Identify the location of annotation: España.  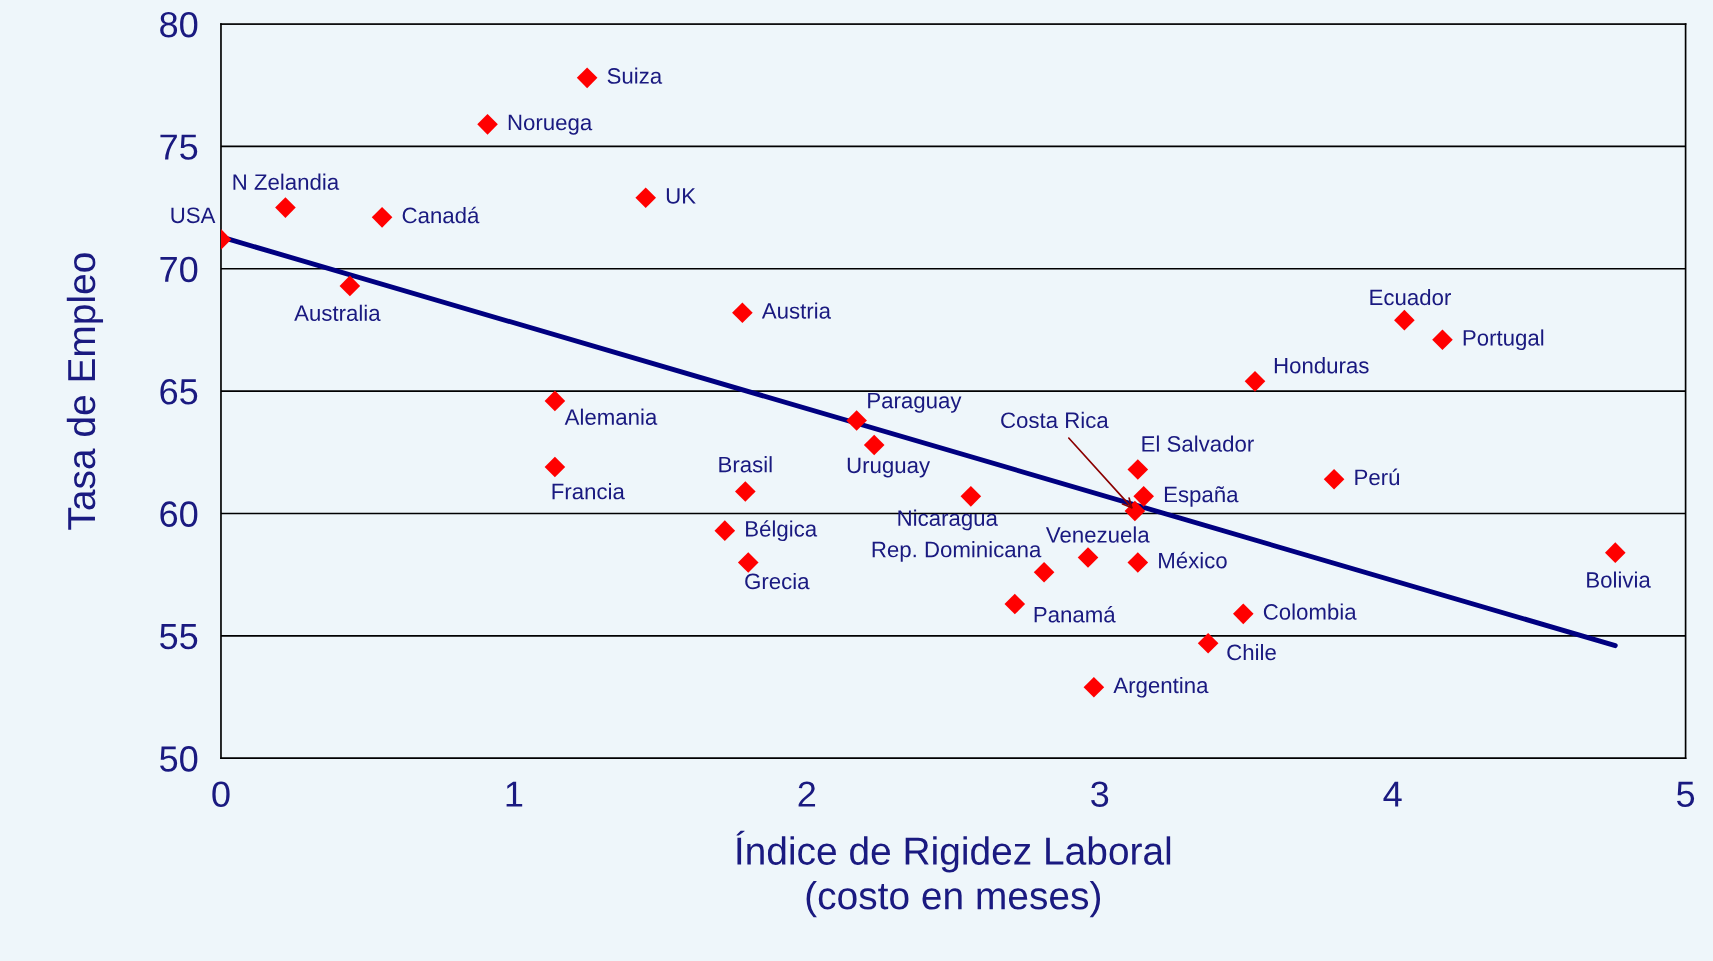
(1201, 496).